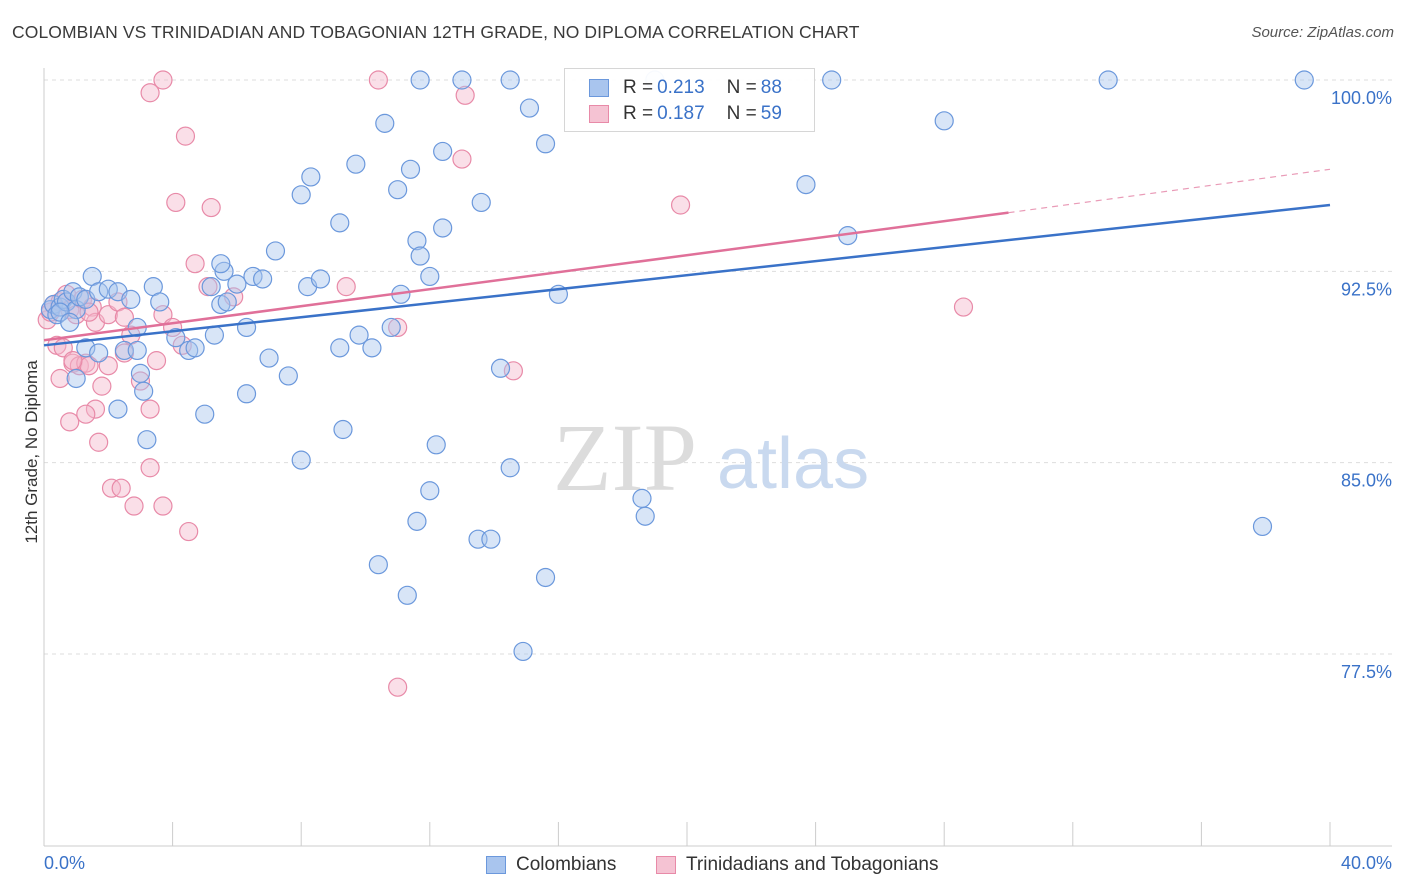  What do you see at coordinates (31, 452) in the screenshot?
I see `y-axis-label: 12th Grade, No Diploma` at bounding box center [31, 452].